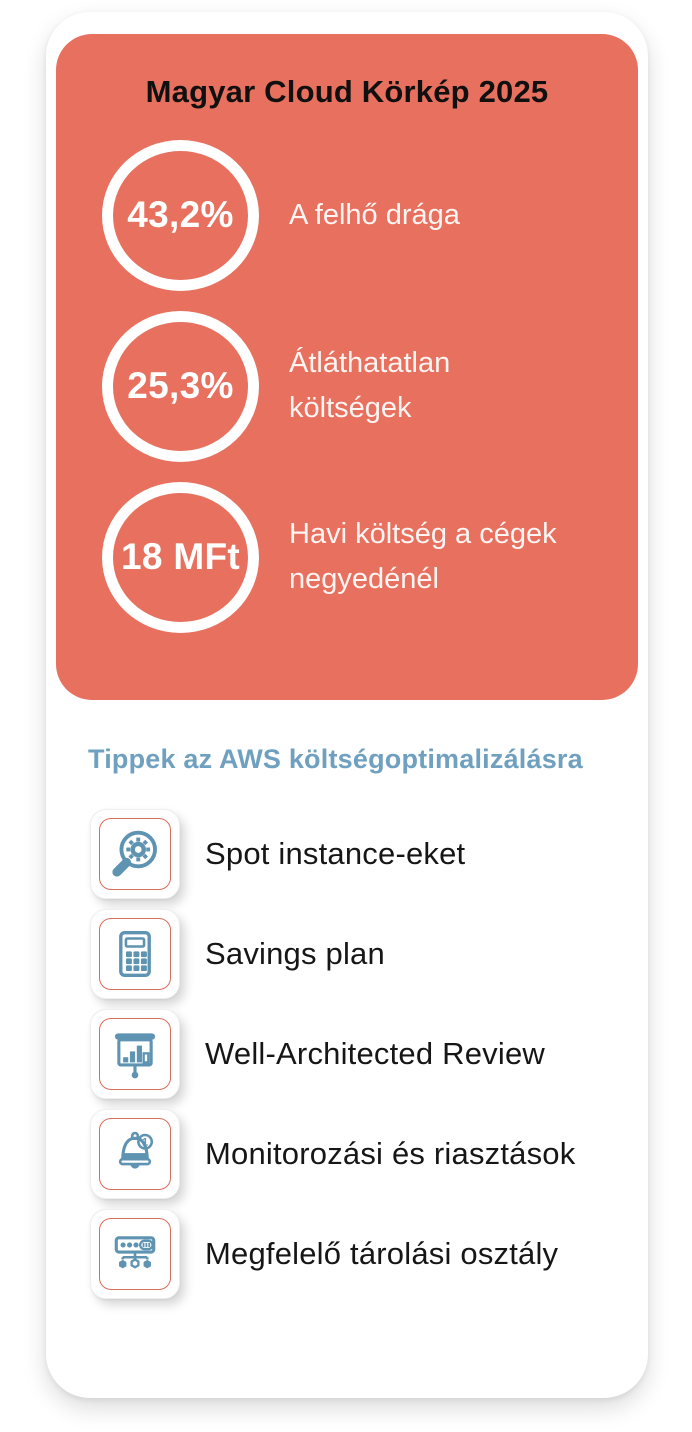 The height and width of the screenshot is (1432, 692). Describe the element at coordinates (295, 953) in the screenshot. I see `tip-label: Savings plan` at that location.